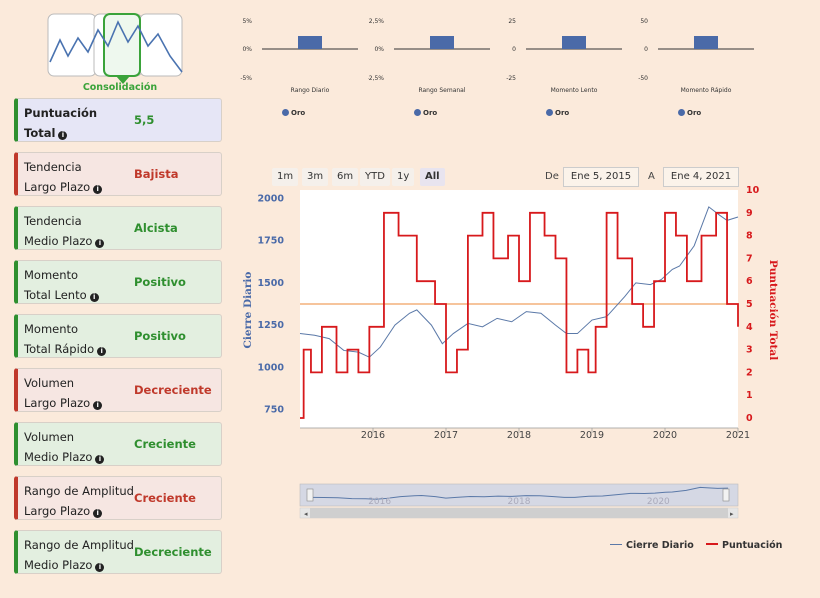  I want to click on mini-tick-label: -5%, so click(246, 78).